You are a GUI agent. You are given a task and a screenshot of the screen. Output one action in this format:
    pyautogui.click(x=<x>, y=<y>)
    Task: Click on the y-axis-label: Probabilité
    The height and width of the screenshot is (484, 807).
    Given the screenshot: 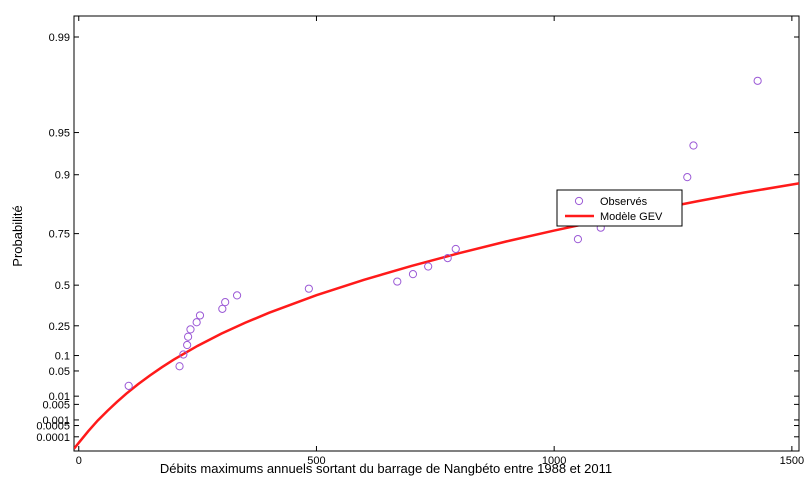 What is the action you would take?
    pyautogui.click(x=17, y=235)
    